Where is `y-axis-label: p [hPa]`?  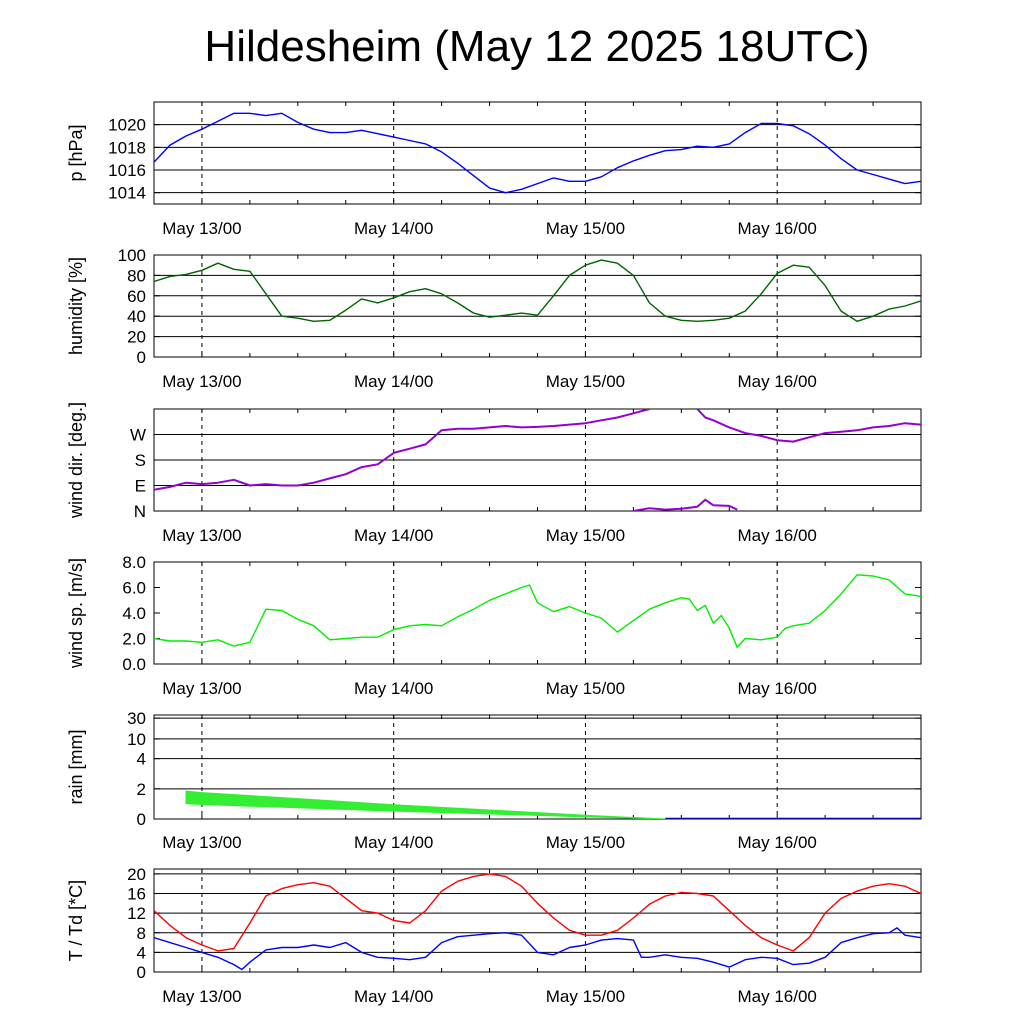
y-axis-label: p [hPa] is located at coordinates (76, 152).